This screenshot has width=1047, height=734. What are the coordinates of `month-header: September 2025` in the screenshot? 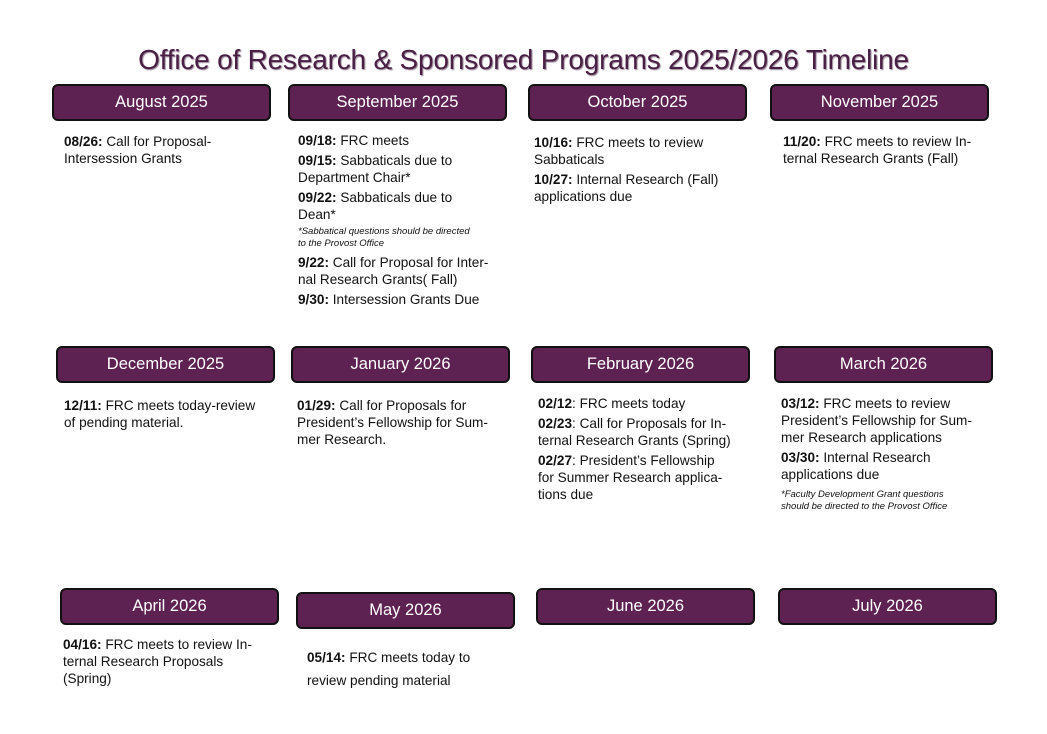 It's located at (397, 102).